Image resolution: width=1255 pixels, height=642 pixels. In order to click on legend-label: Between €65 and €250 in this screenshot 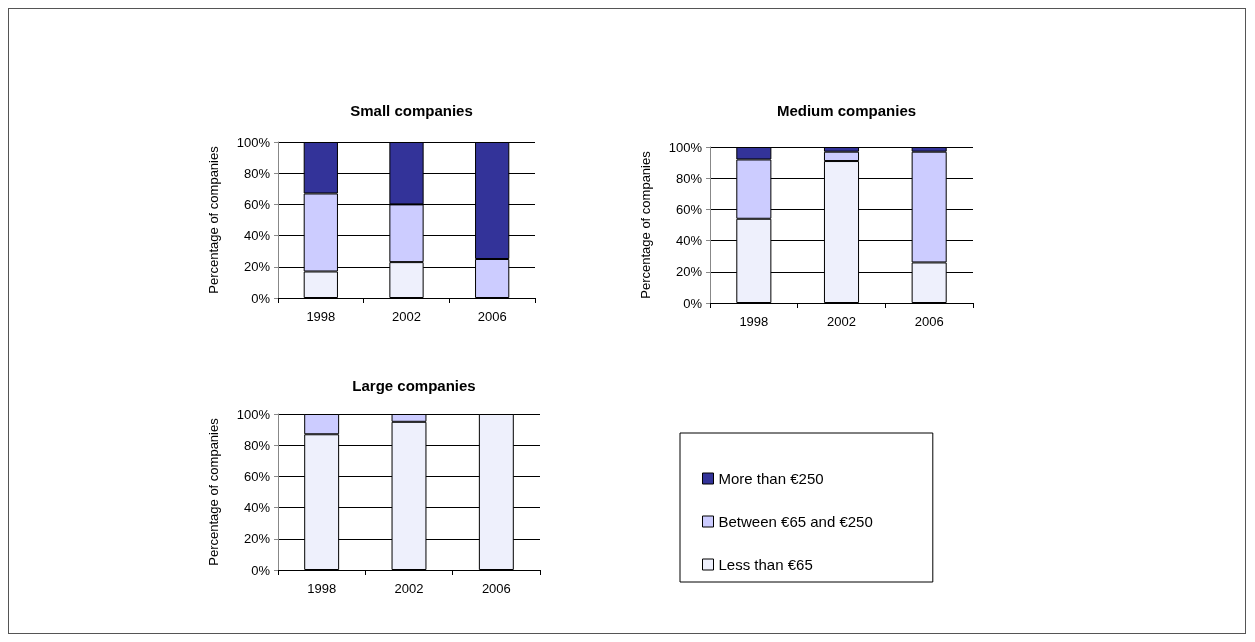, I will do `click(795, 521)`.